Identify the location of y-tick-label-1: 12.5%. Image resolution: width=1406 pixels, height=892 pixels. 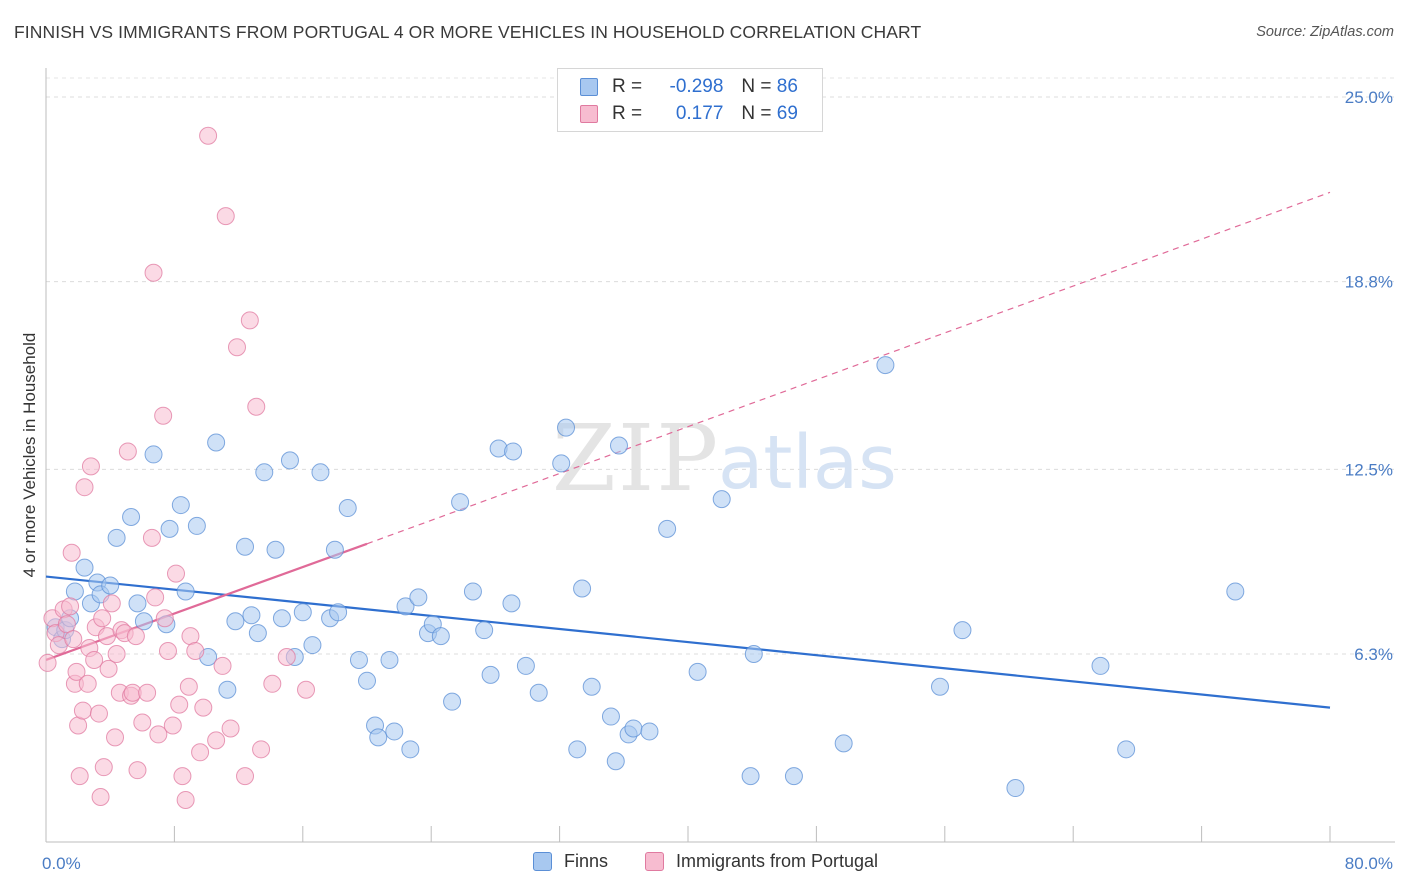
(1369, 469).